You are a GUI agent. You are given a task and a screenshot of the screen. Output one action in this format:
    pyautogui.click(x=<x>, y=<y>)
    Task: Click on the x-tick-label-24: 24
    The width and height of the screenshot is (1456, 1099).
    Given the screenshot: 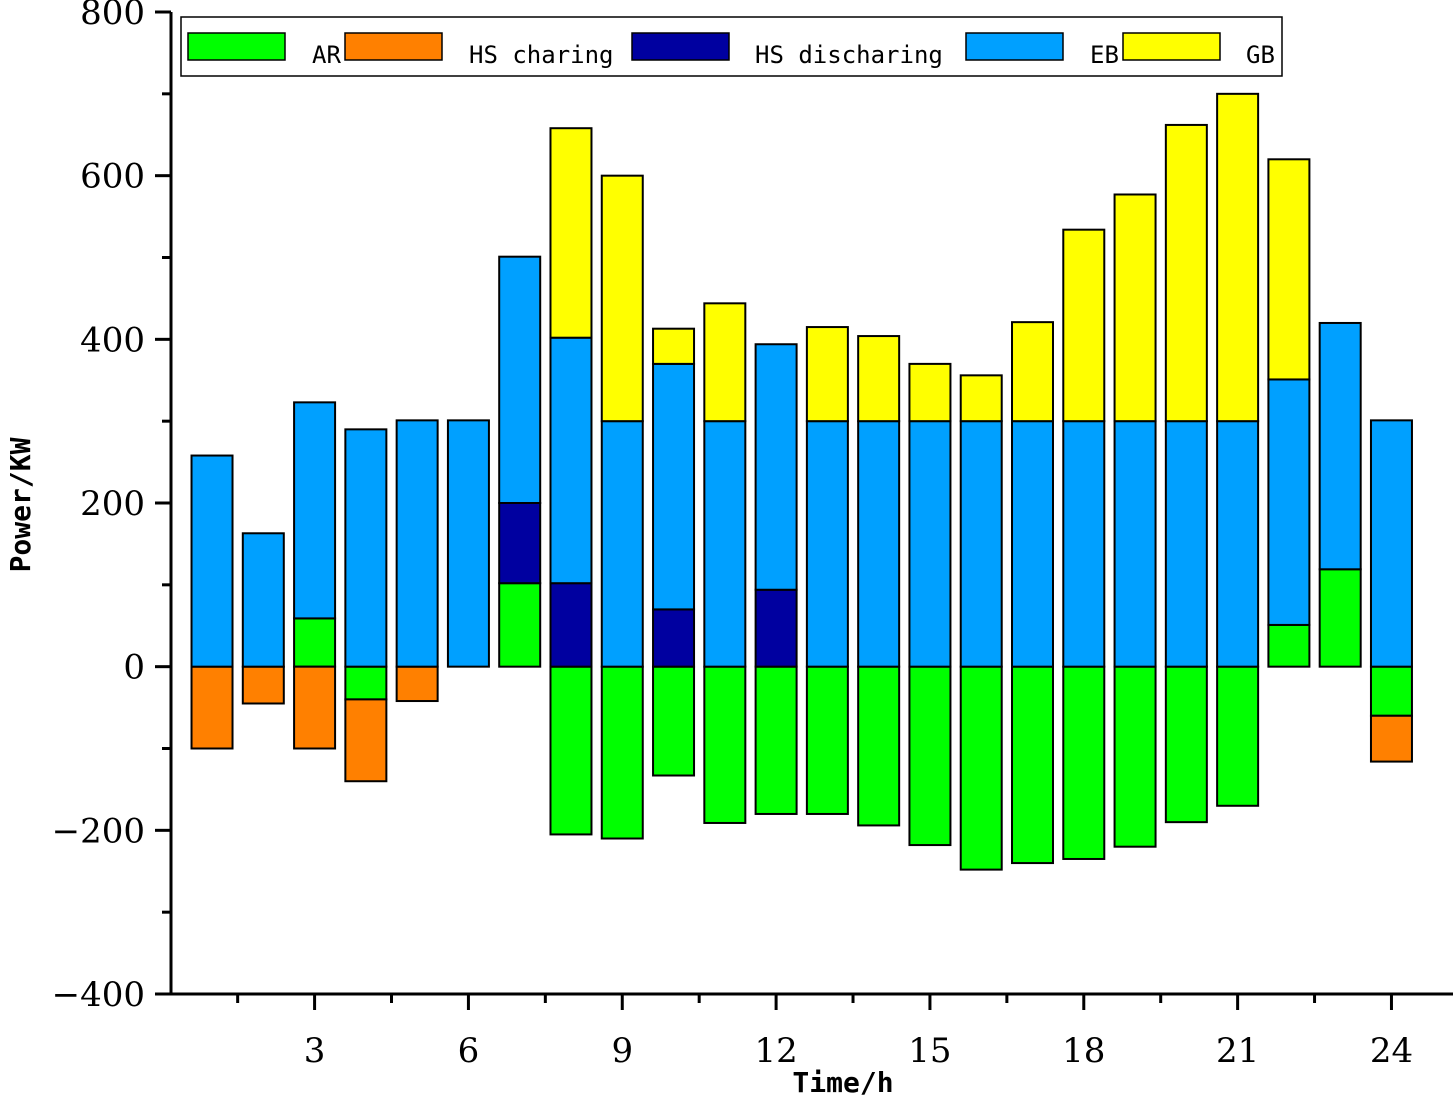 What is the action you would take?
    pyautogui.click(x=1391, y=1051)
    